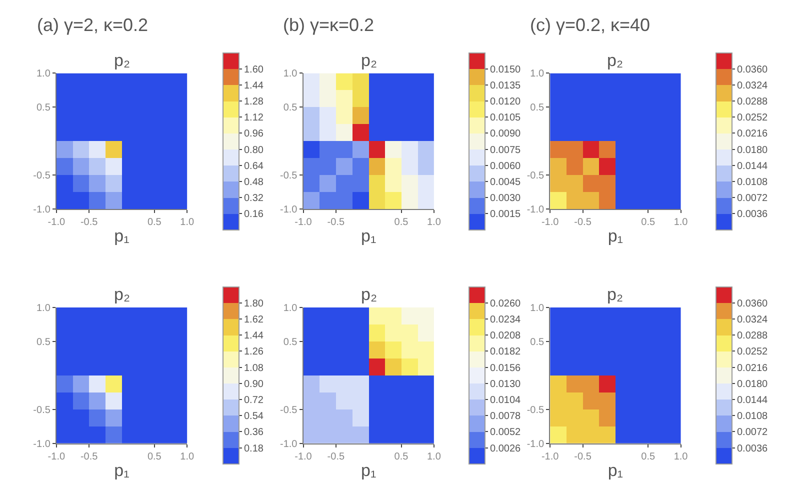 The width and height of the screenshot is (809, 489). Describe the element at coordinates (254, 198) in the screenshot. I see `color-bar-label: 0.32` at that location.